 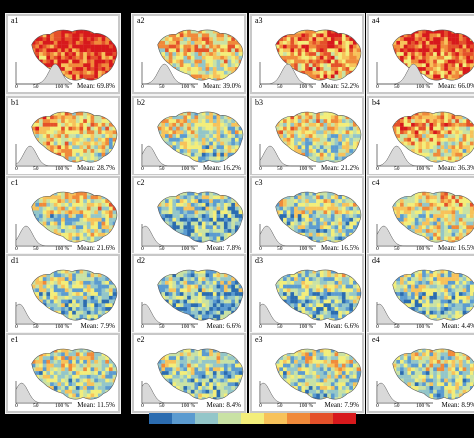 What do you see at coordinates (141, 20) in the screenshot?
I see `panel-label: a2` at bounding box center [141, 20].